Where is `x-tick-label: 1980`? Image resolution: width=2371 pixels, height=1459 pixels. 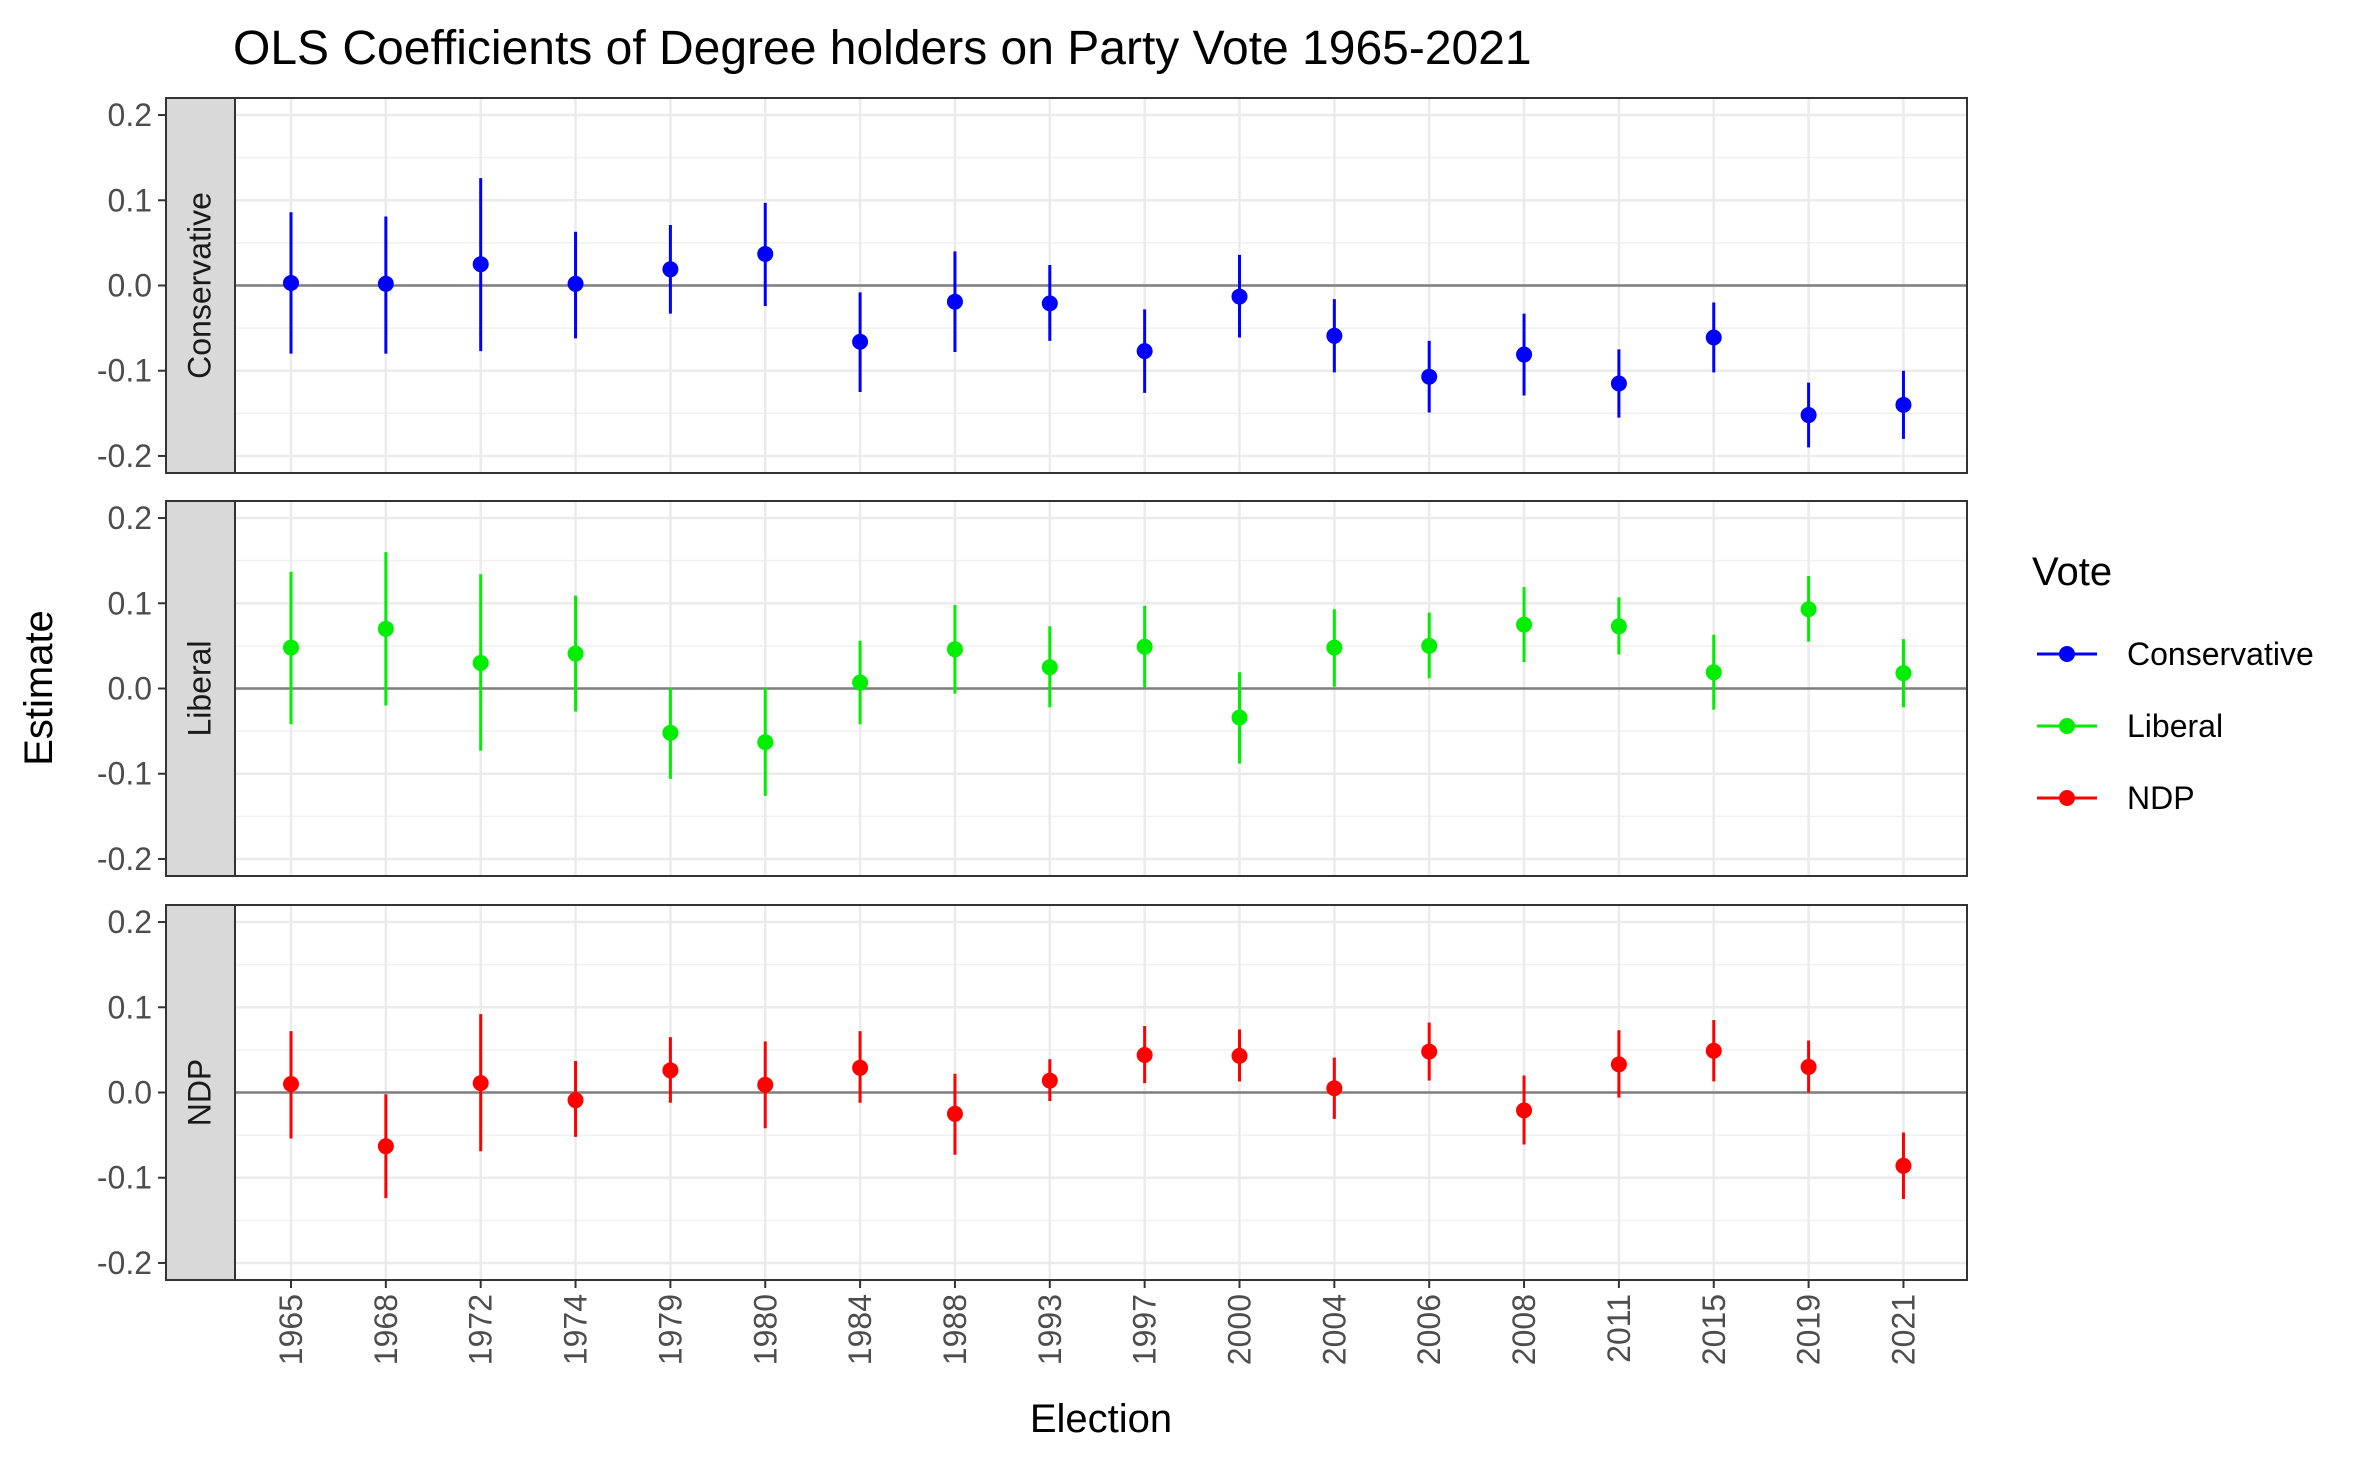 x-tick-label: 1980 is located at coordinates (765, 1329).